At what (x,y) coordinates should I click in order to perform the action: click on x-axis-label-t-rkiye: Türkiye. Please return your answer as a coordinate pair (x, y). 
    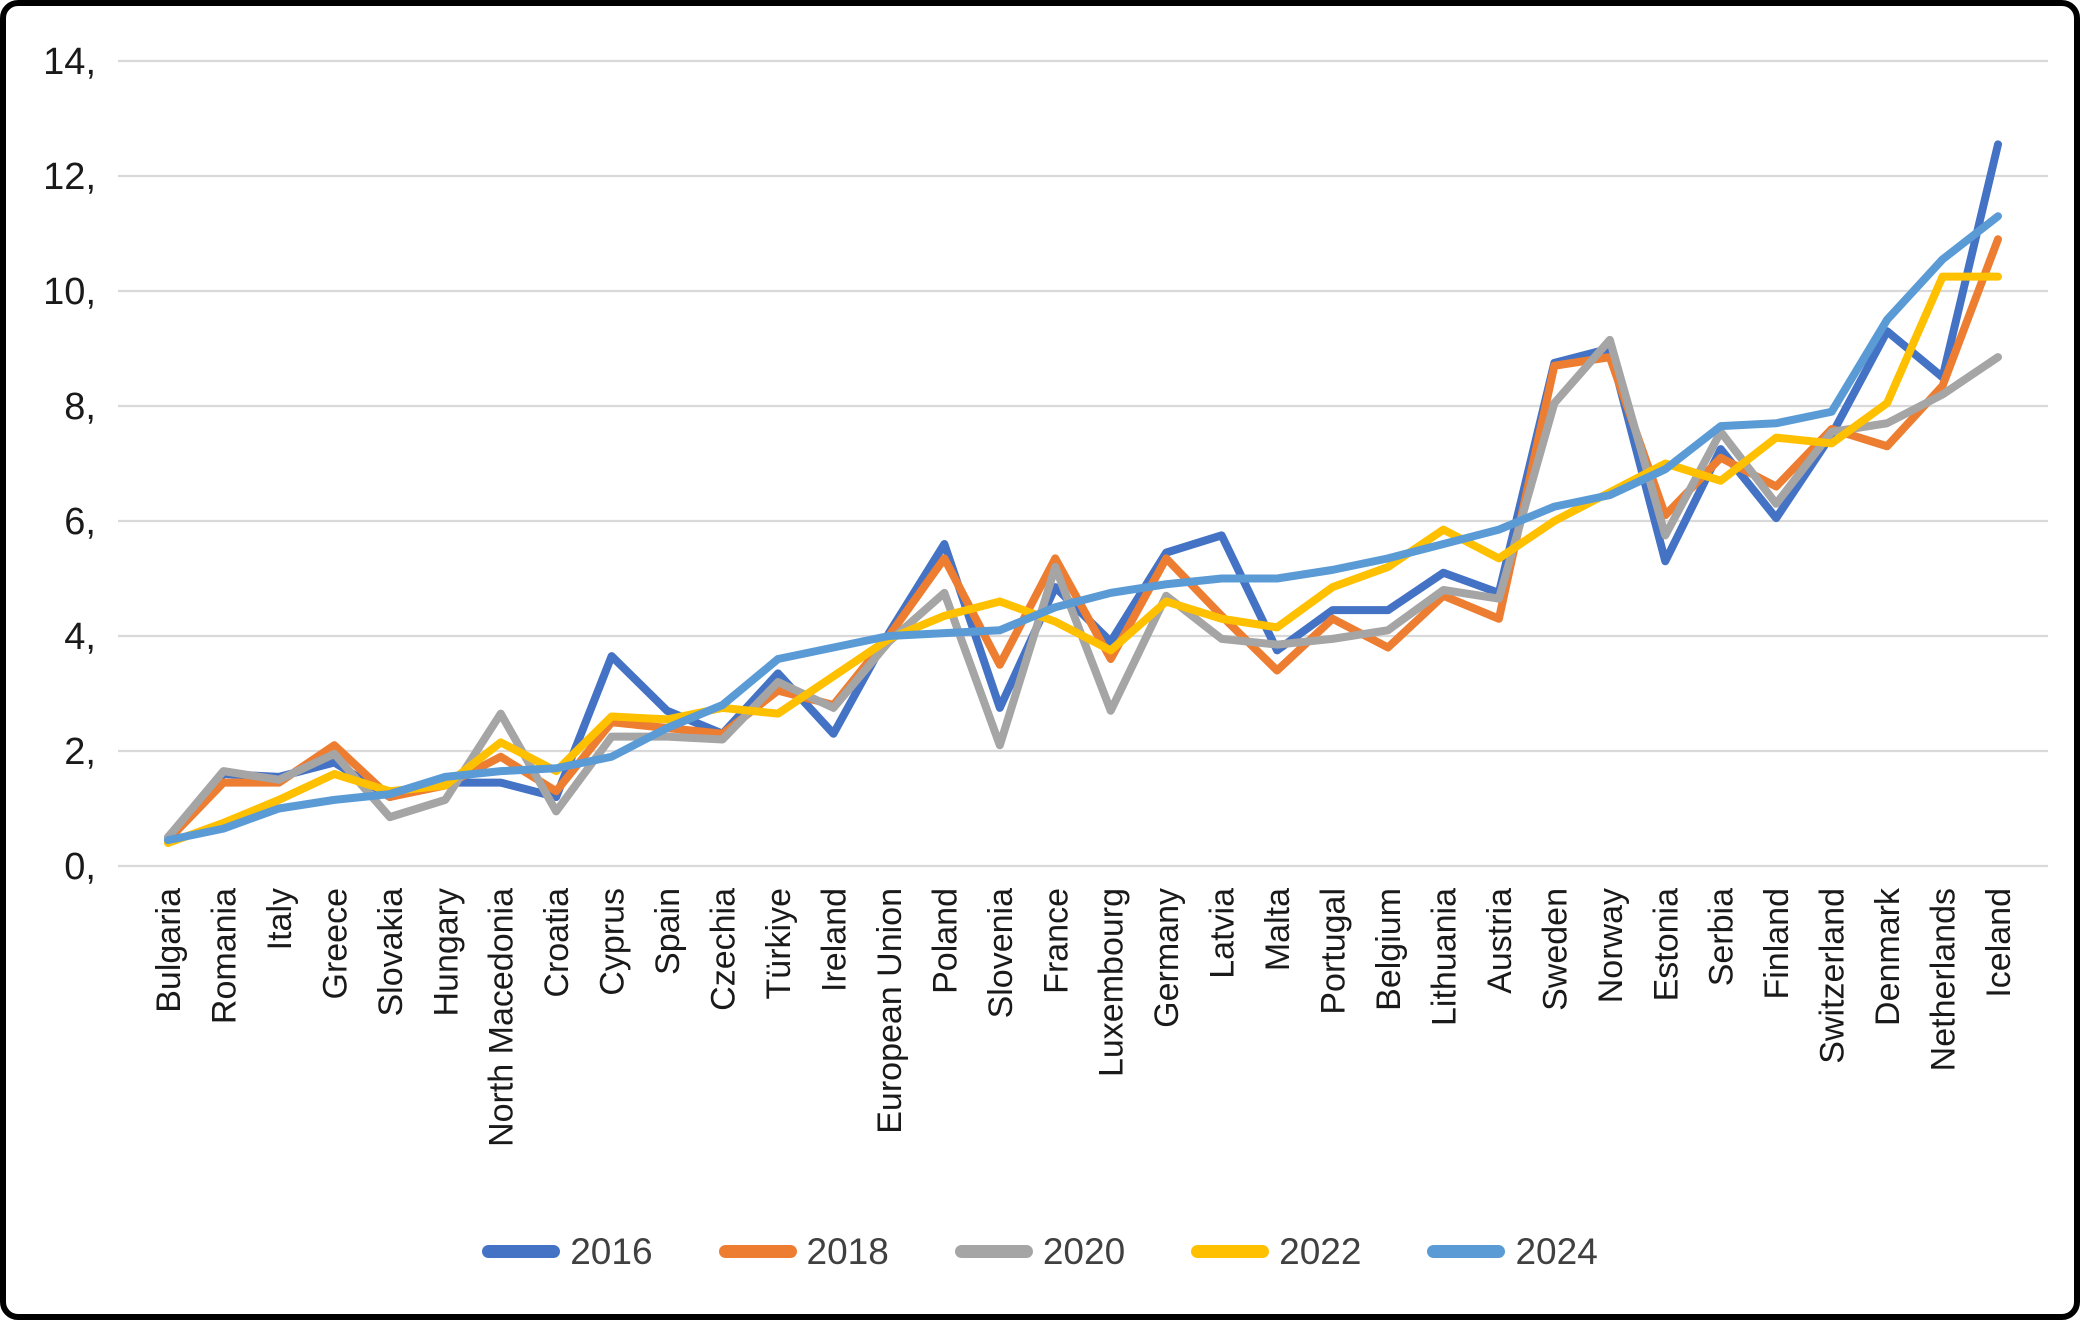
    Looking at the image, I should click on (779, 943).